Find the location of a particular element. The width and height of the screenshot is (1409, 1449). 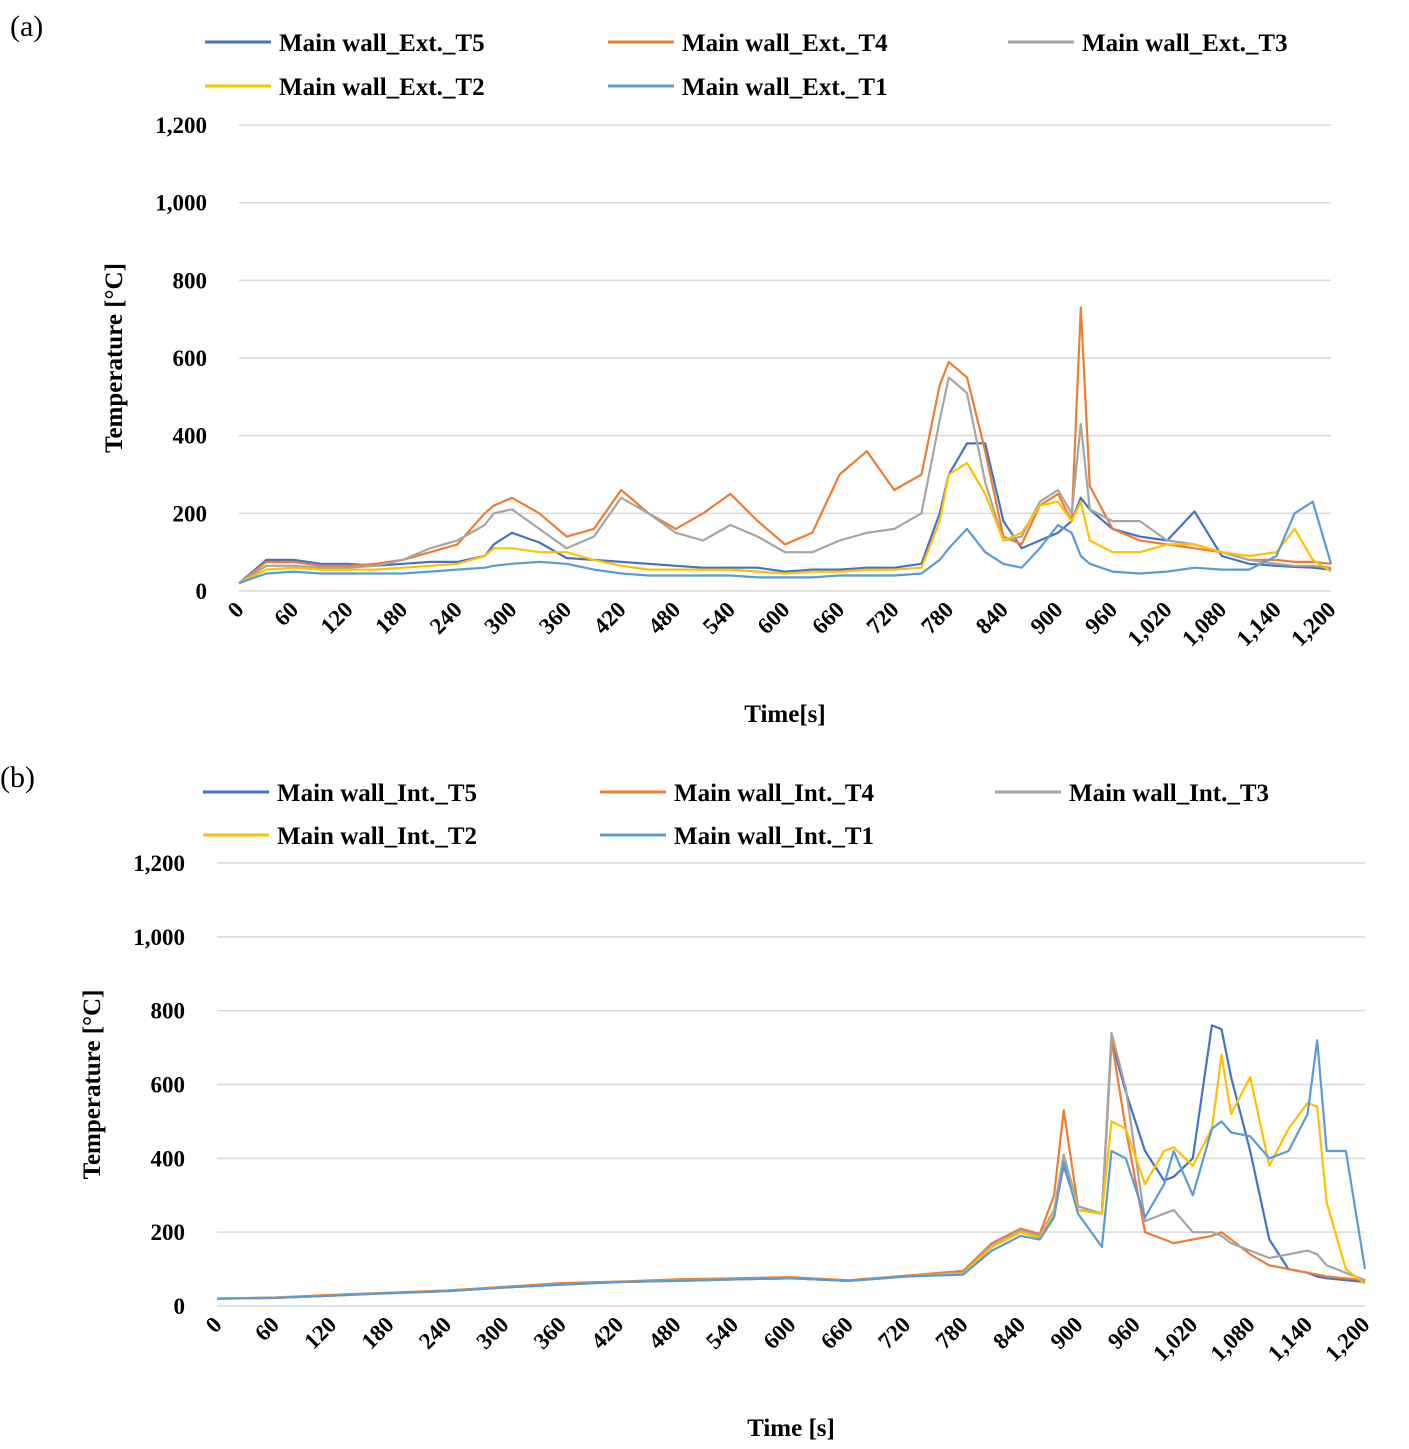

legend-item: Main wall_Int._T4 is located at coordinates (737, 793).